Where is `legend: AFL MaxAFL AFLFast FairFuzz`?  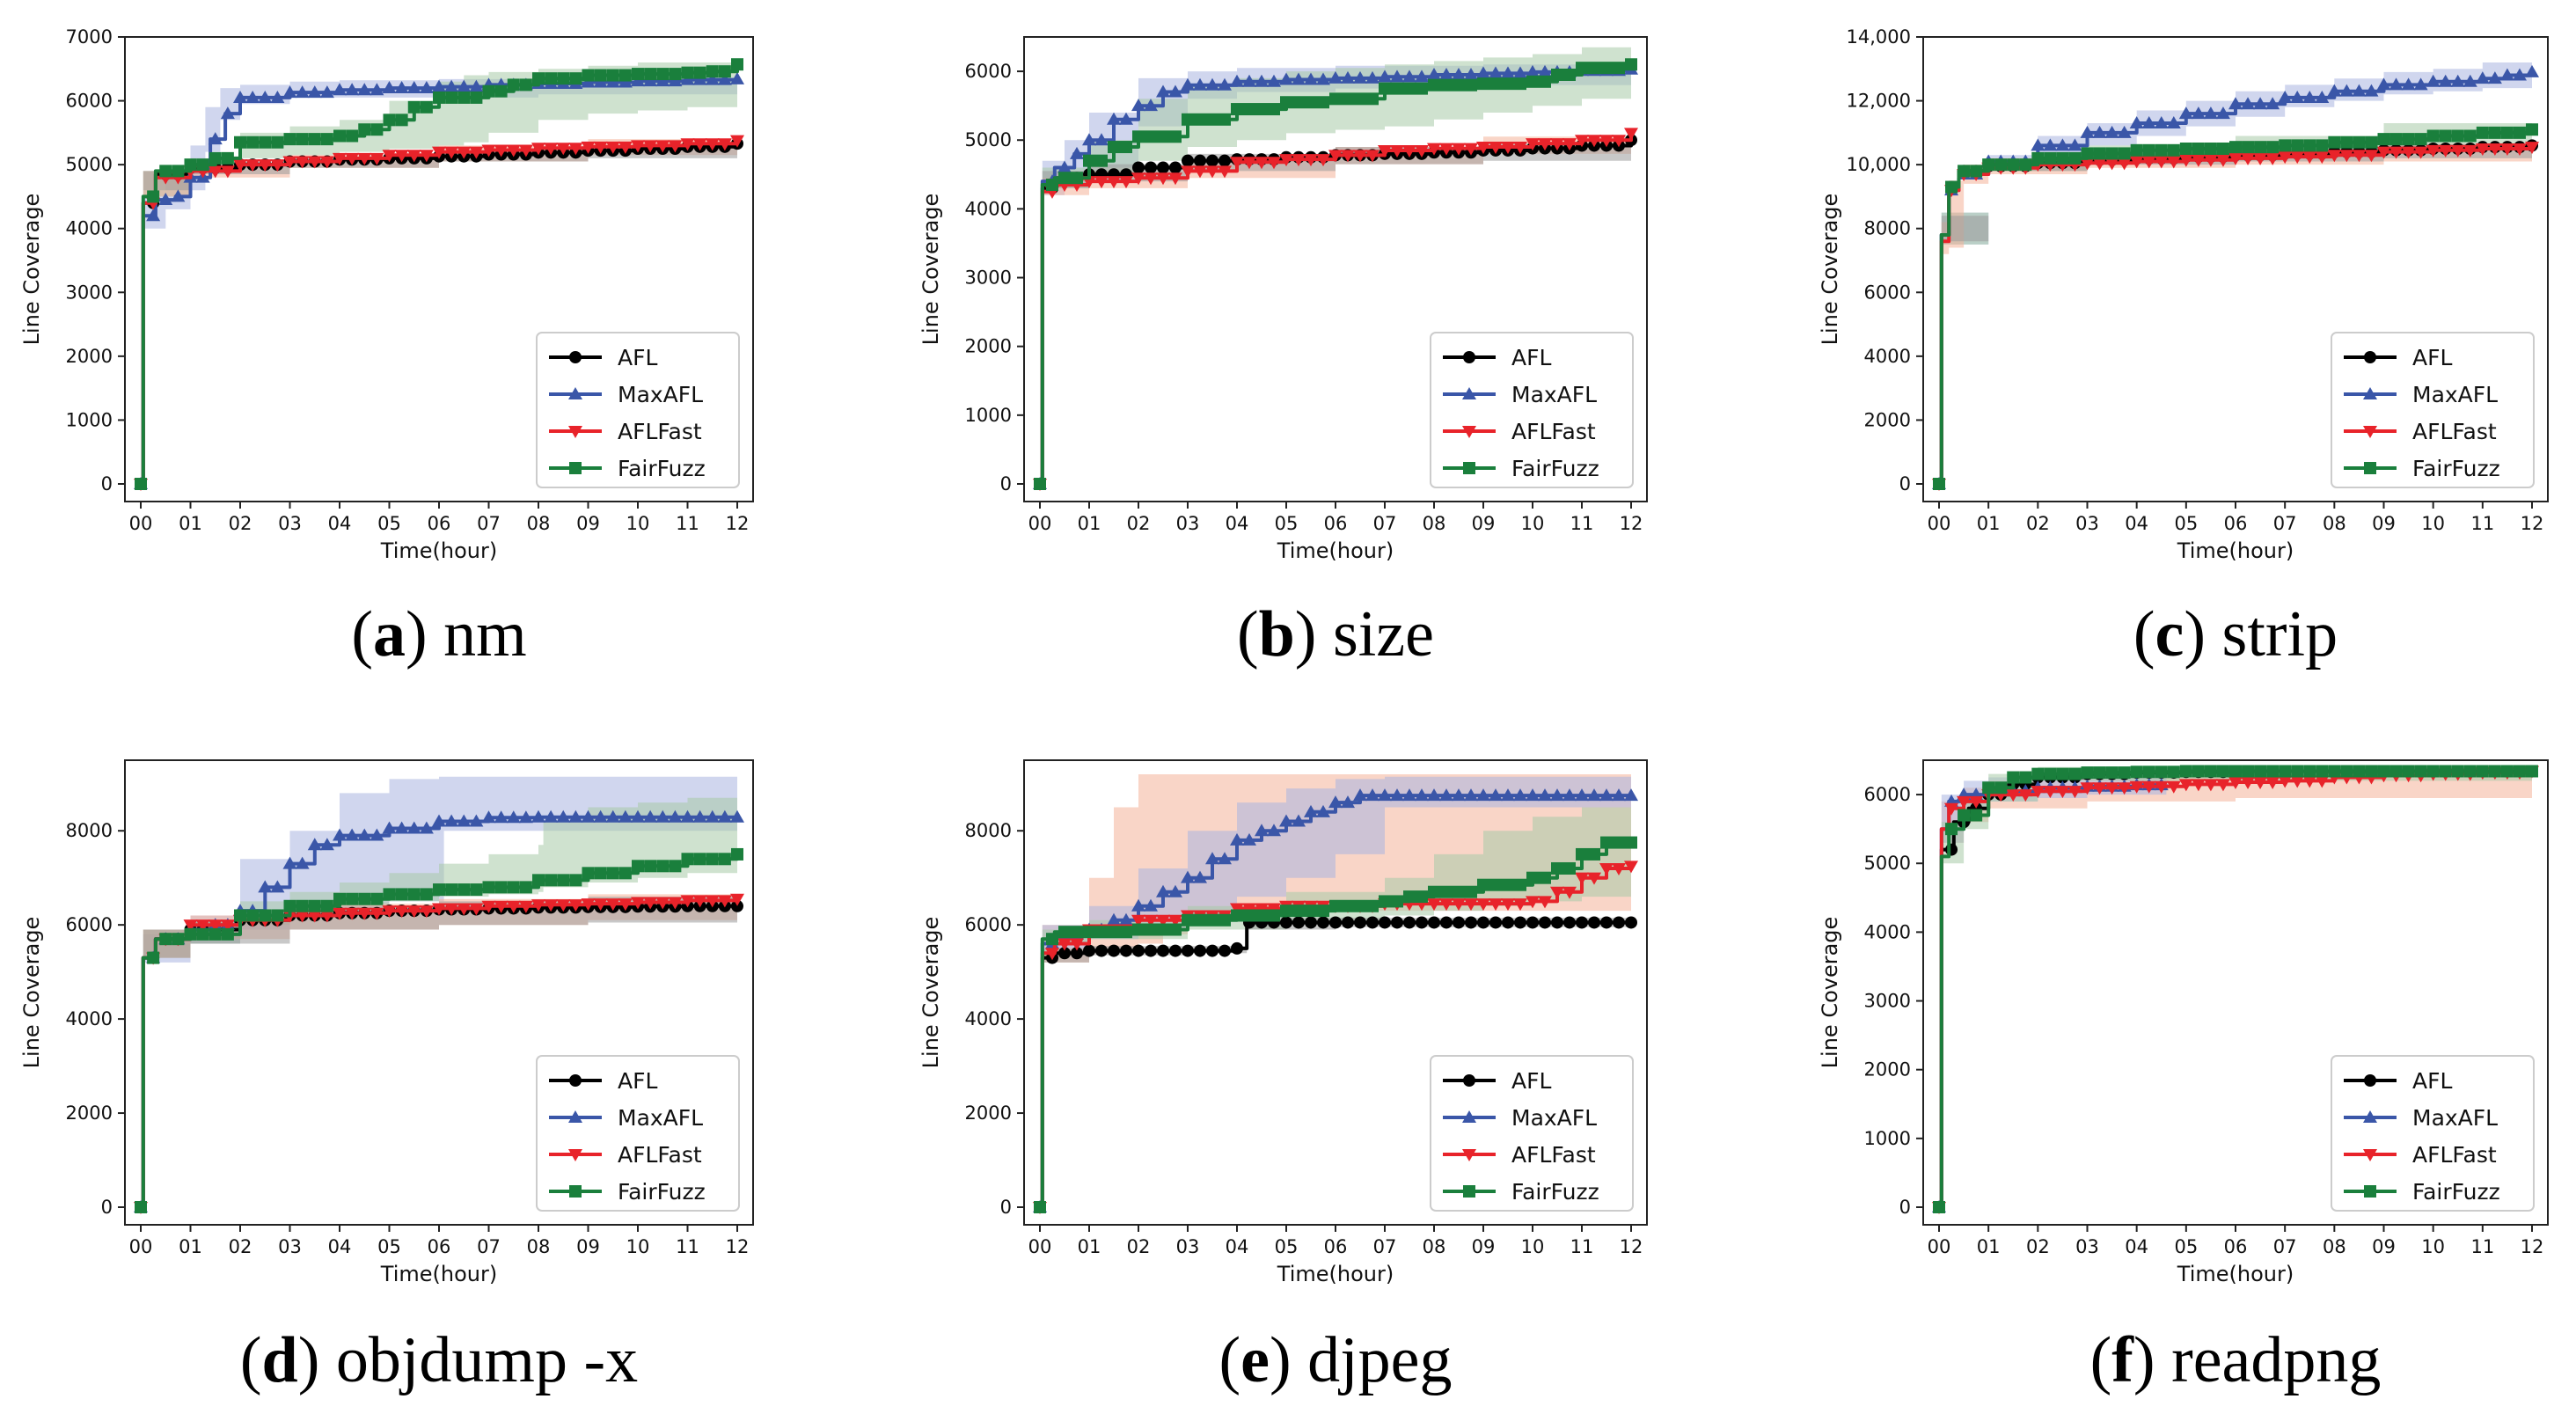
legend: AFL MaxAFL AFLFast FairFuzz is located at coordinates (1532, 1133).